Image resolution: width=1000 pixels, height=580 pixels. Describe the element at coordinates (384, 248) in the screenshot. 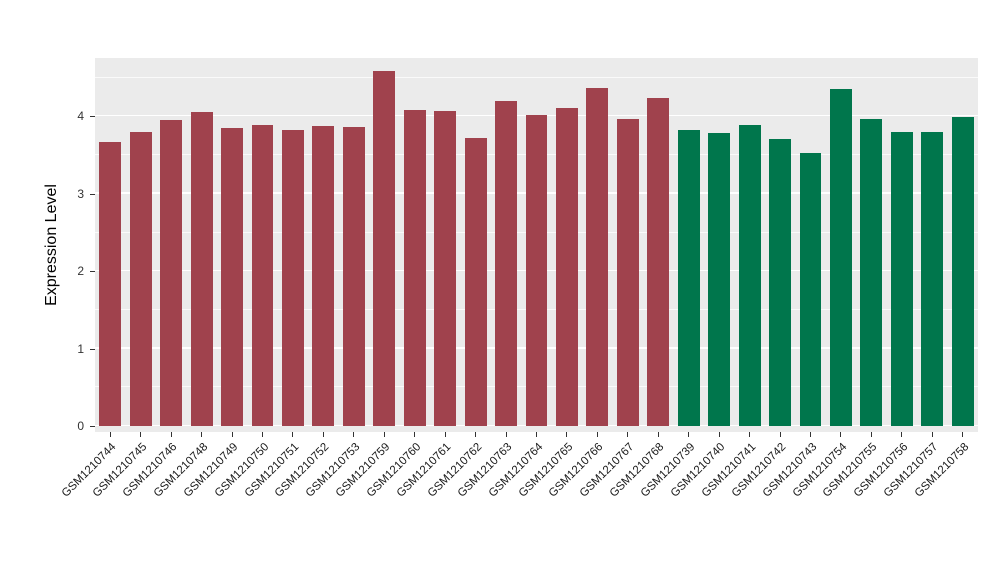

I see `bar-GSM1210759` at that location.